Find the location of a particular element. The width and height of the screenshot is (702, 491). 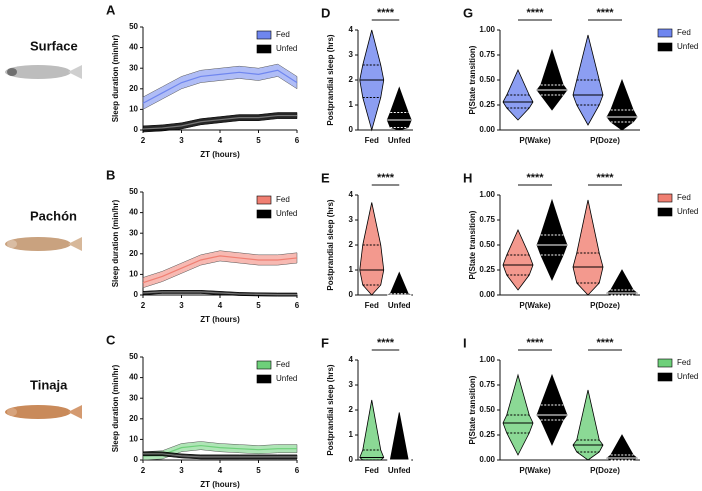

y-tick-label: 0.25 is located at coordinates (487, 269).